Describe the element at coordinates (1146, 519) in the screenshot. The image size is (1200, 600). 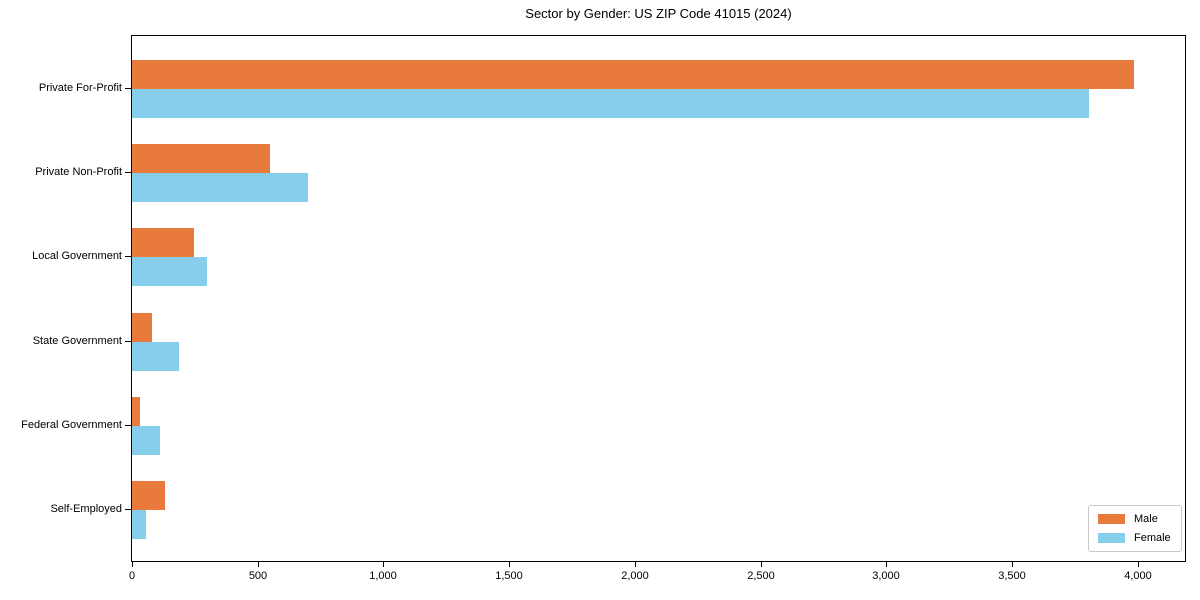
I see `legend-label-male: Male` at that location.